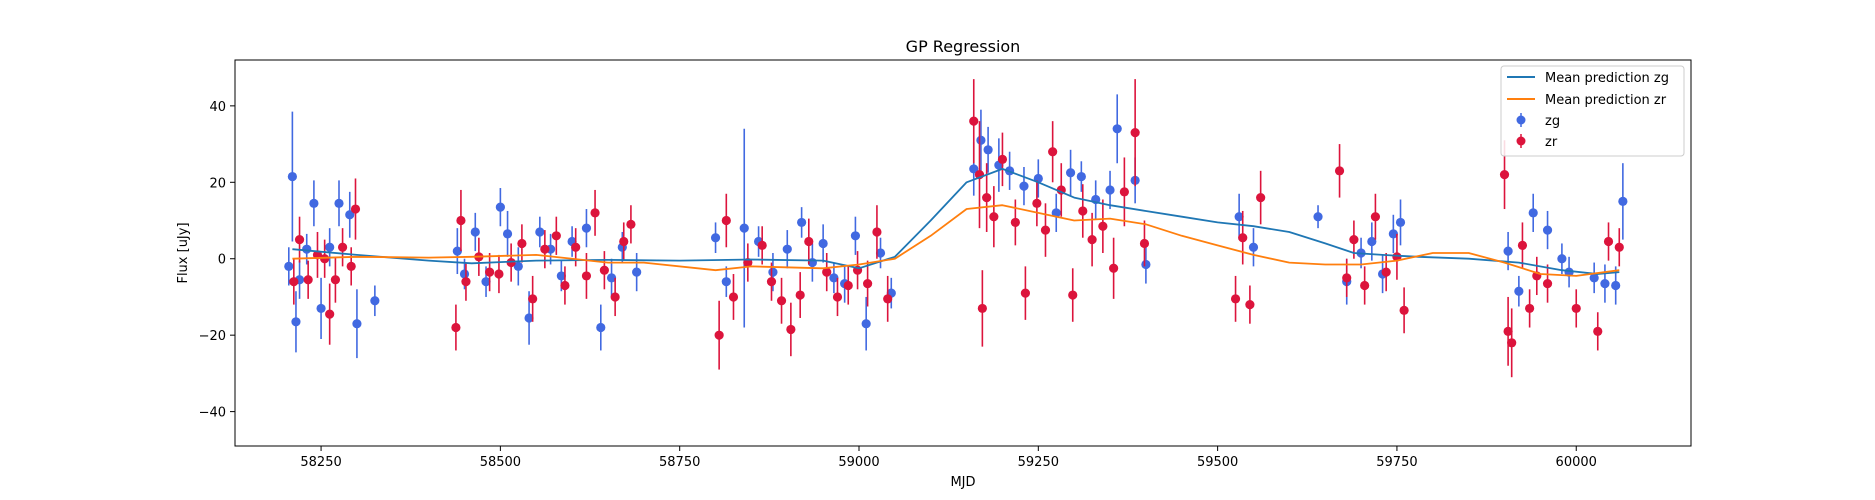 This screenshot has width=1875, height=500. I want to click on y-tick-label: −40, so click(212, 413).